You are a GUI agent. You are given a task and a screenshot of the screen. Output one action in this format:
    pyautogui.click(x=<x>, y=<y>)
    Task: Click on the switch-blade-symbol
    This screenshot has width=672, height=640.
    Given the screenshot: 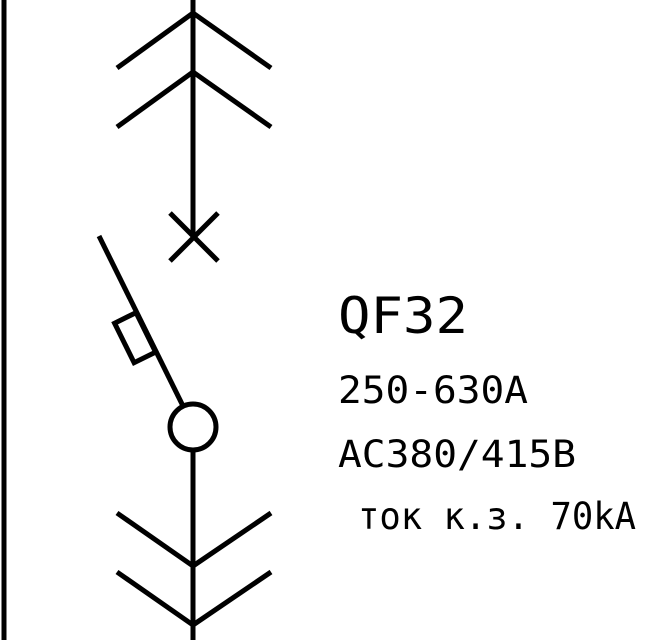 What is the action you would take?
    pyautogui.click(x=141, y=321)
    